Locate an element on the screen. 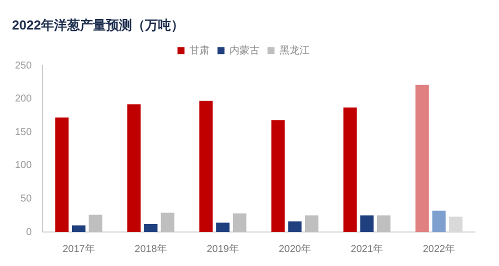  legend-label: 内蒙古 is located at coordinates (245, 50).